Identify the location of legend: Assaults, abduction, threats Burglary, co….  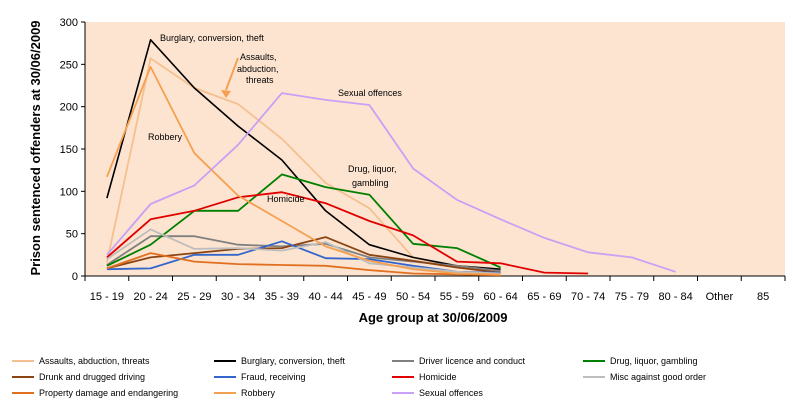
(359, 377).